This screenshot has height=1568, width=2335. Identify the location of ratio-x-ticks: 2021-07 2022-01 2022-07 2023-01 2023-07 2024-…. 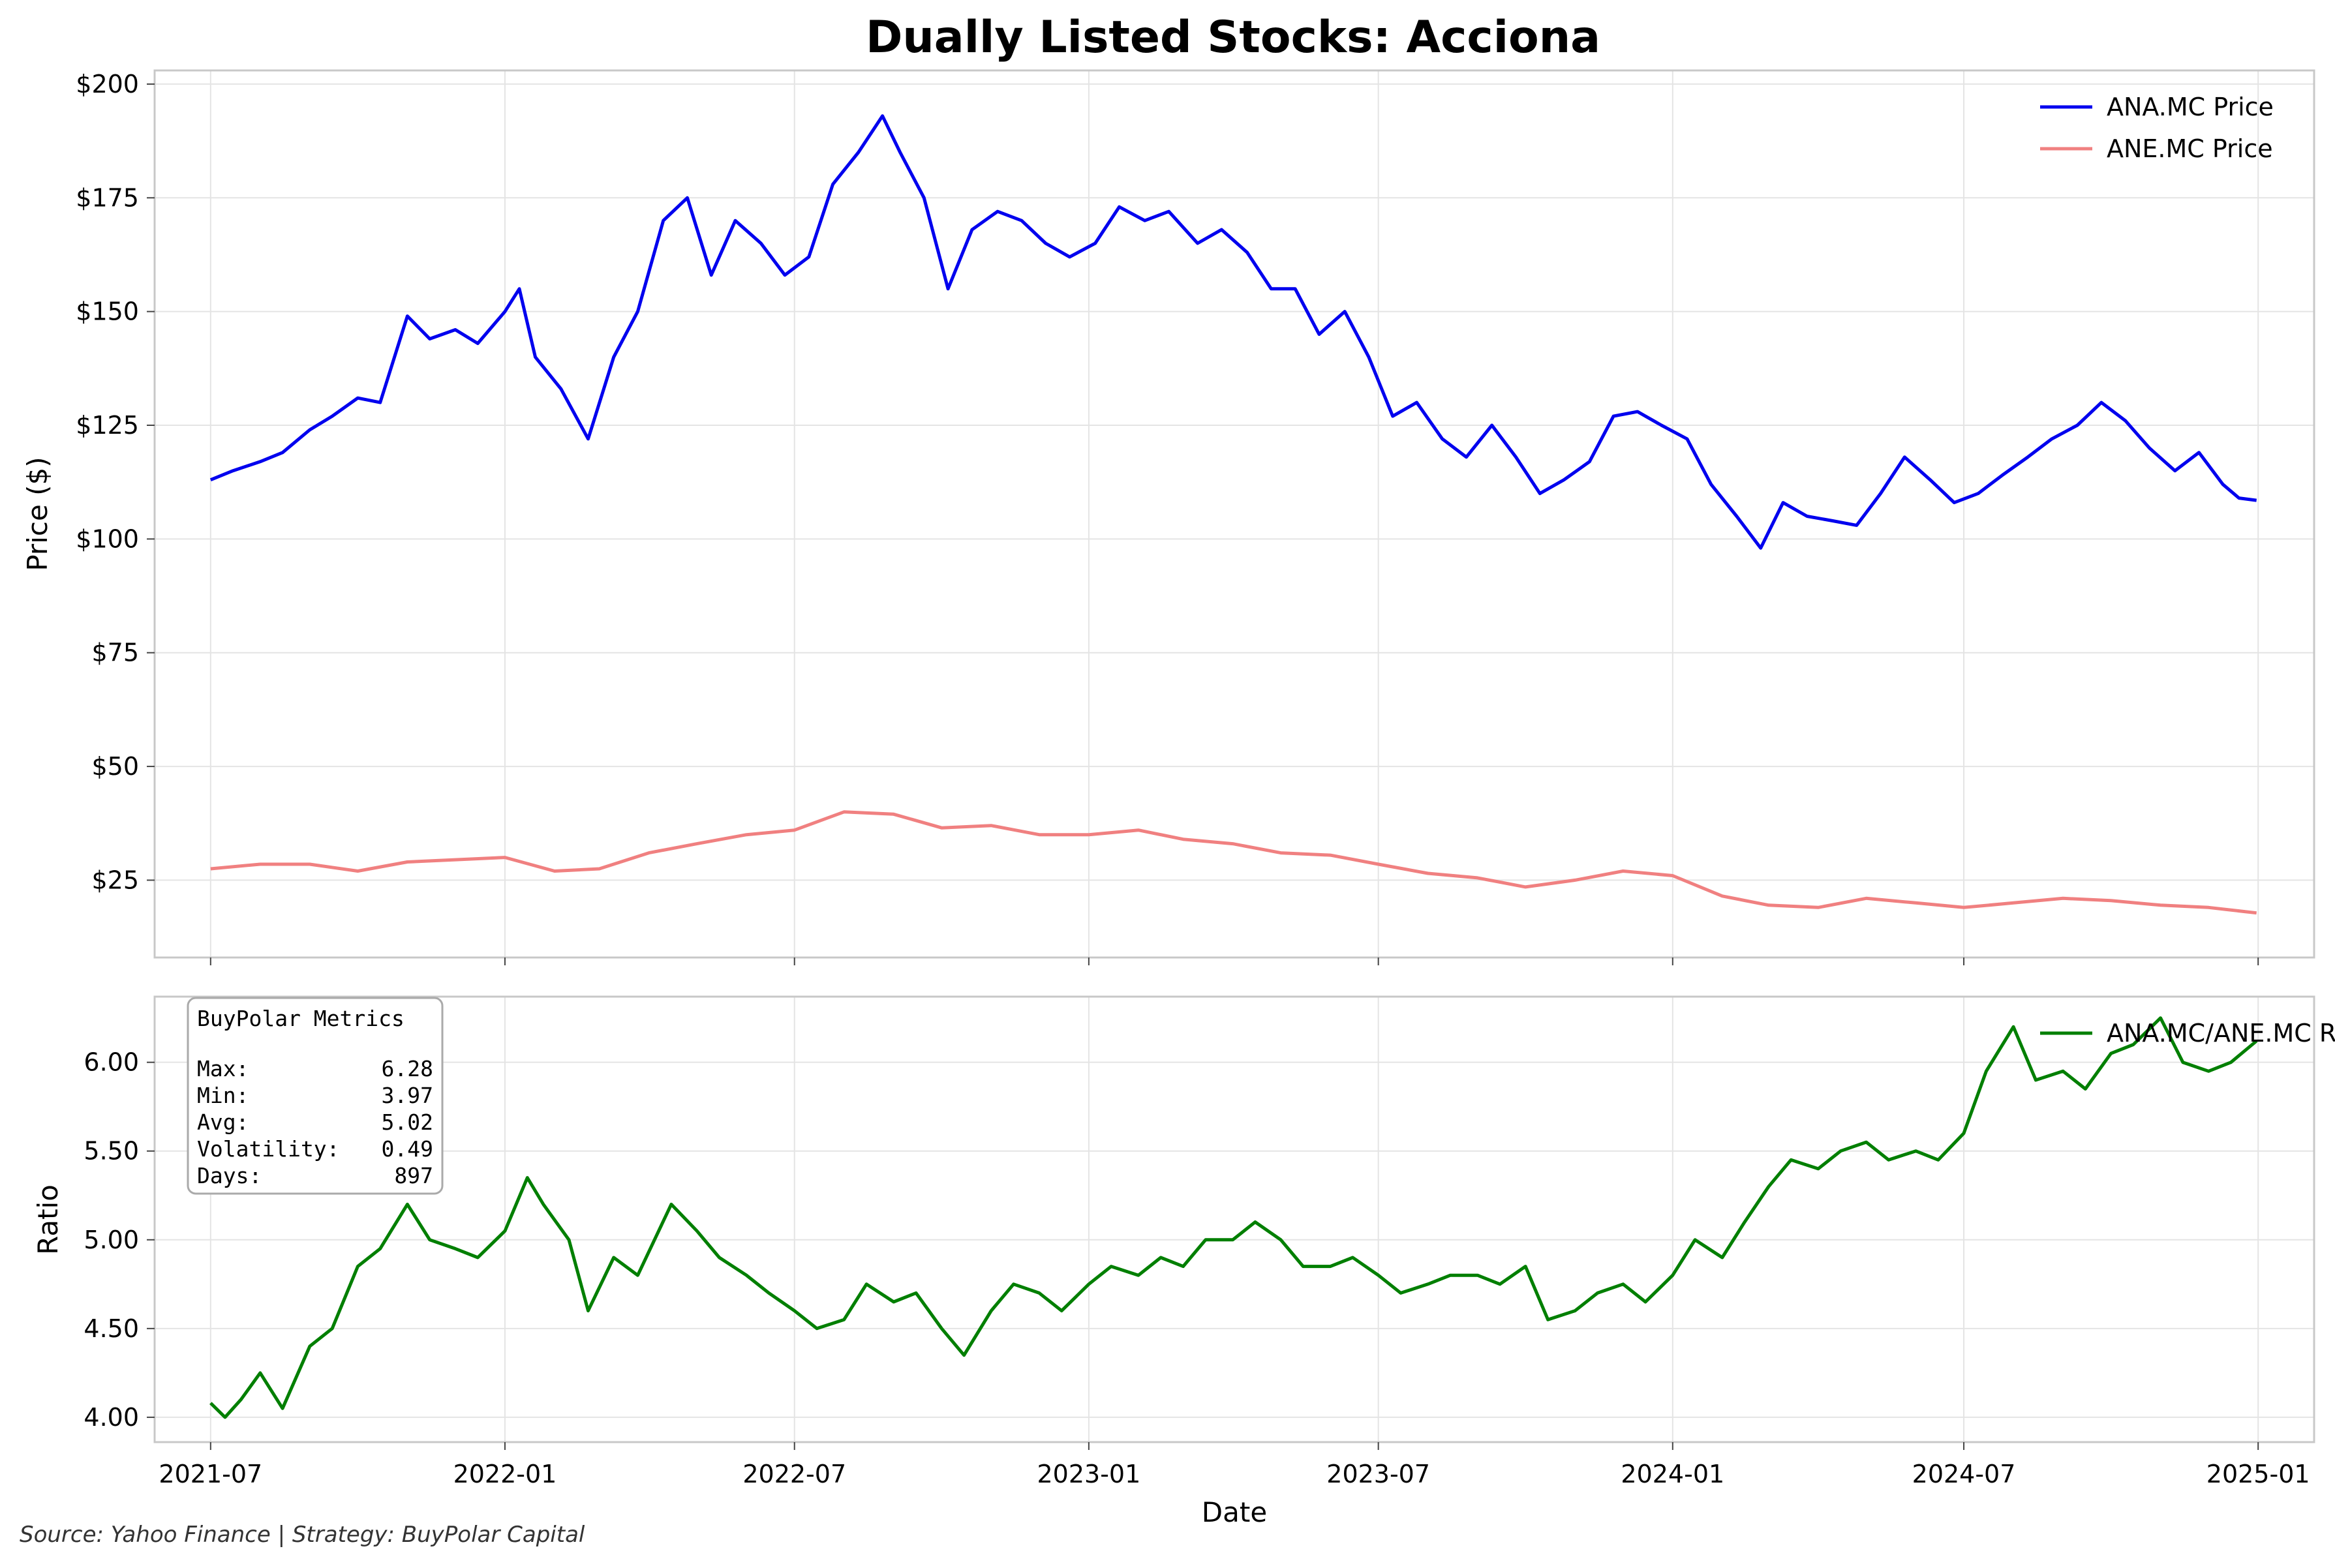
(1234, 1465).